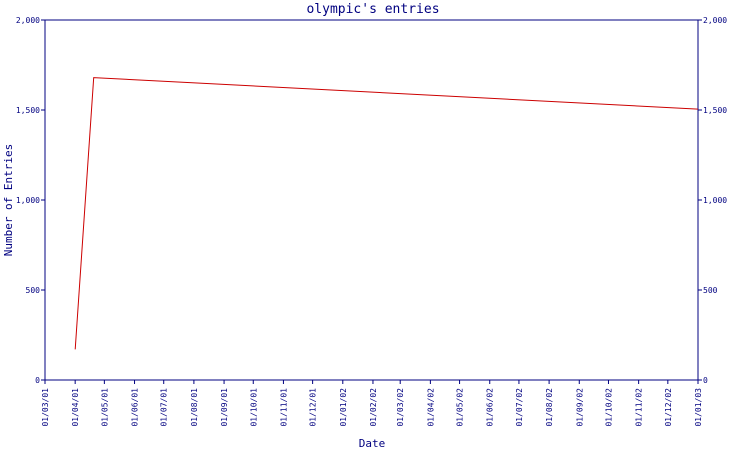  I want to click on right-y-tick-label: 500, so click(710, 290).